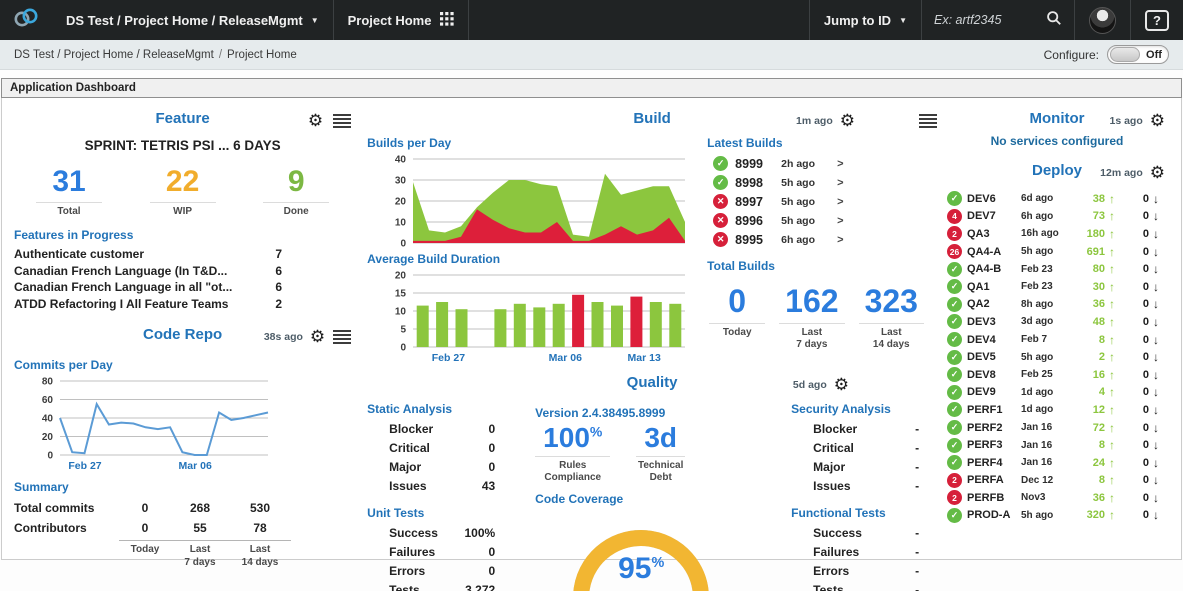 The image size is (1183, 591). What do you see at coordinates (192, 20) in the screenshot?
I see `project-selector: DS Test / Project Home / ReleaseMgmt ▼` at bounding box center [192, 20].